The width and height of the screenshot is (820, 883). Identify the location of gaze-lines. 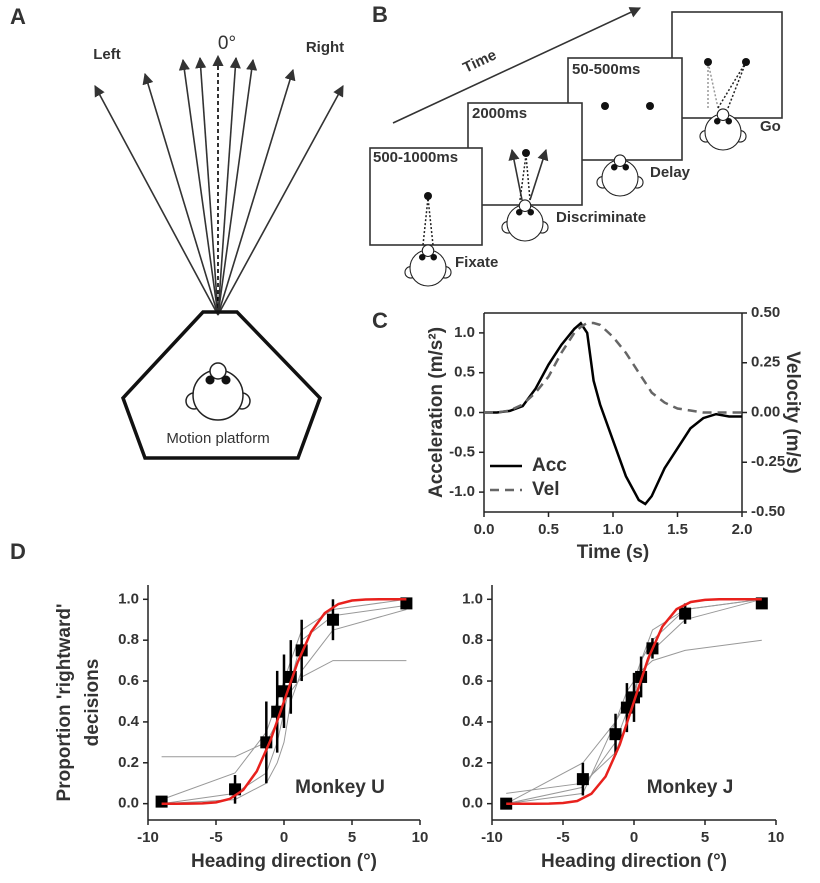
(584, 153).